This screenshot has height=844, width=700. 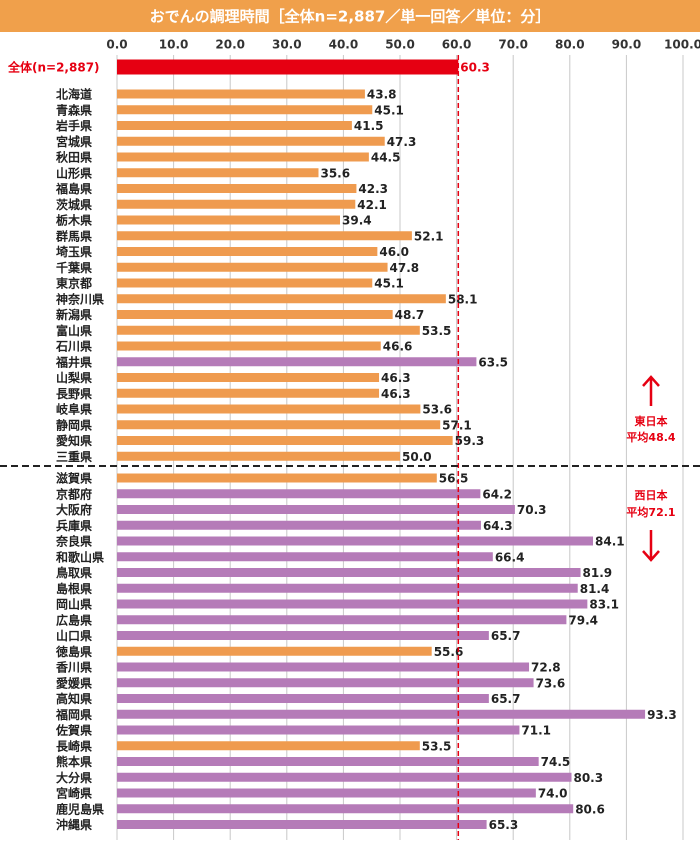 I want to click on value-label: 46.6, so click(x=398, y=347).